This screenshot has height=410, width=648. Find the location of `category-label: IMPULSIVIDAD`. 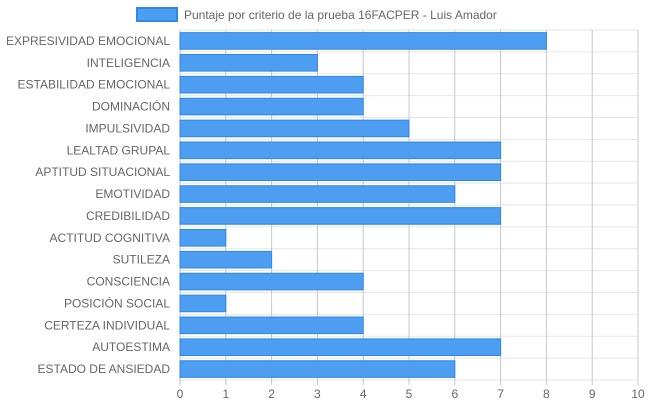

category-label: IMPULSIVIDAD is located at coordinates (127, 128).